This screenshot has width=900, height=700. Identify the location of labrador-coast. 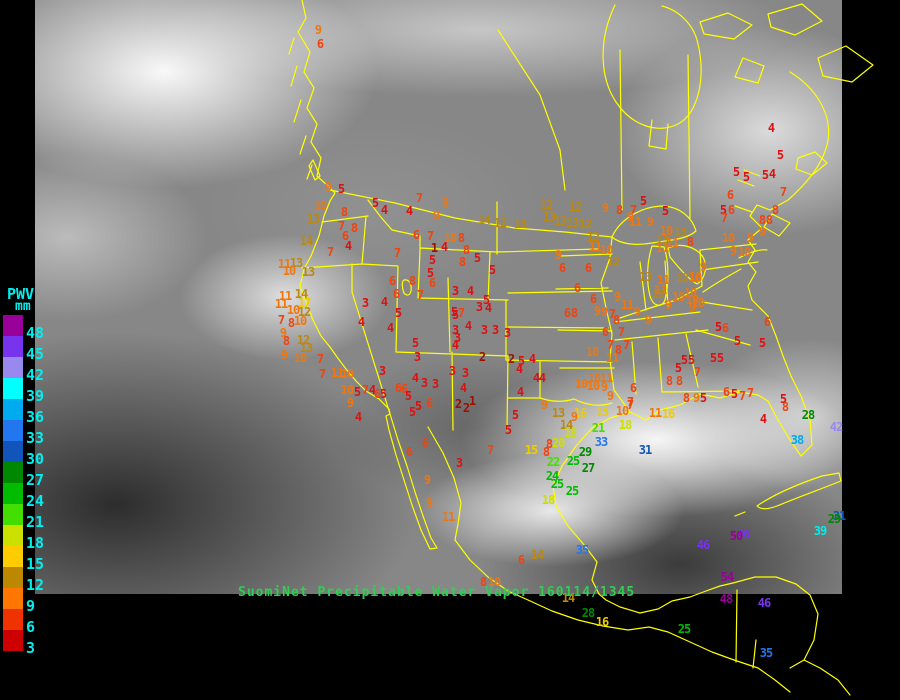
(808, 136).